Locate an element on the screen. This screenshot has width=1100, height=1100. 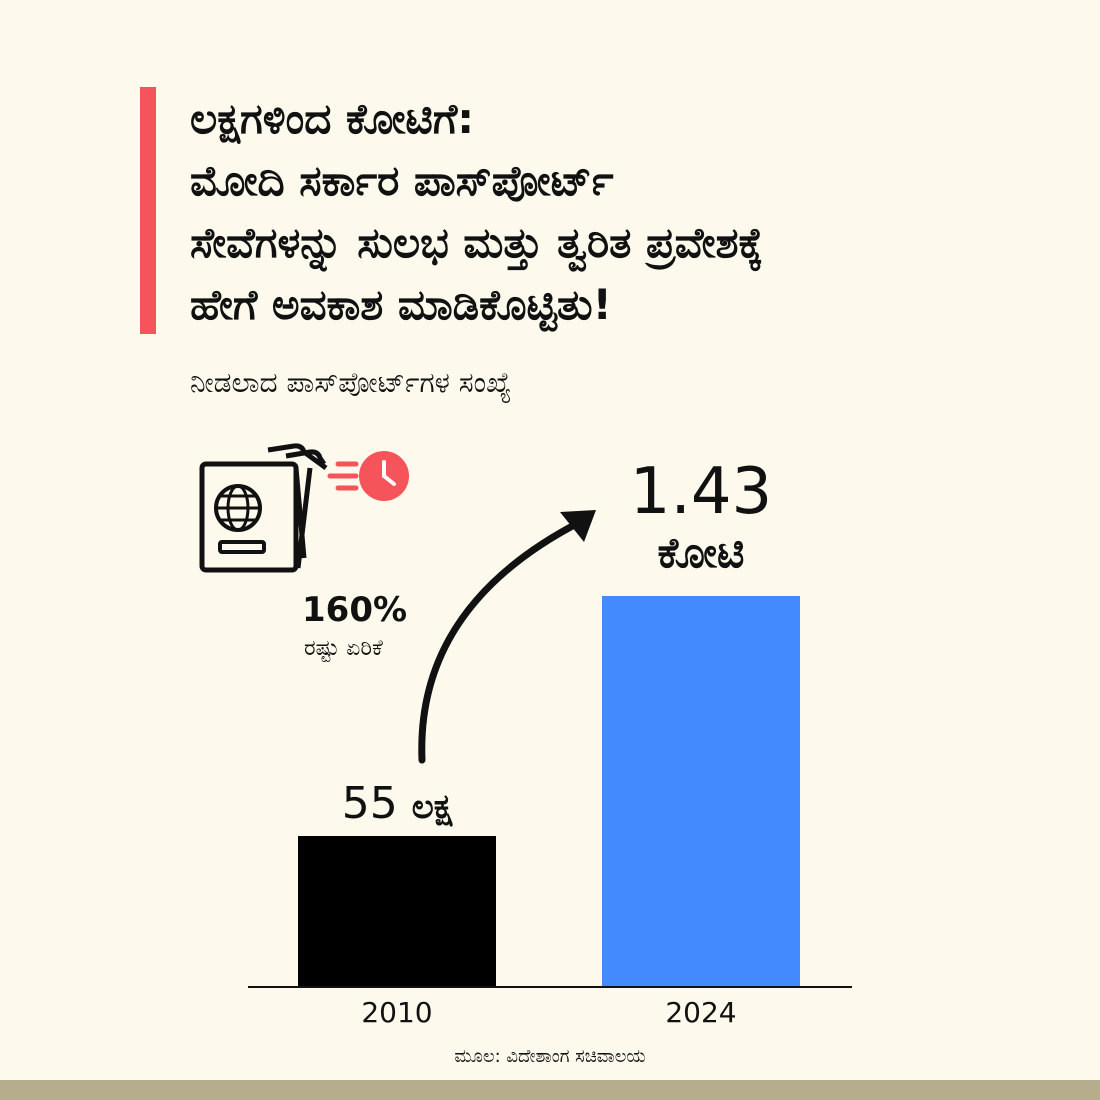
data-label-2024-value: 1.43 is located at coordinates (701, 492).